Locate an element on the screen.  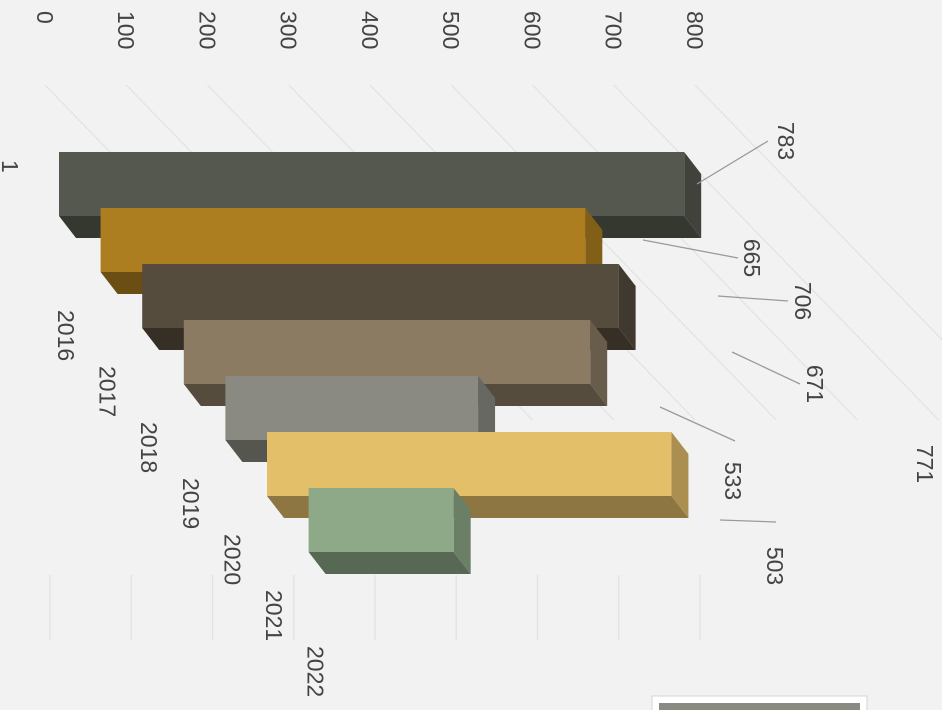
y-tick-label: 200 is located at coordinates (207, 30).